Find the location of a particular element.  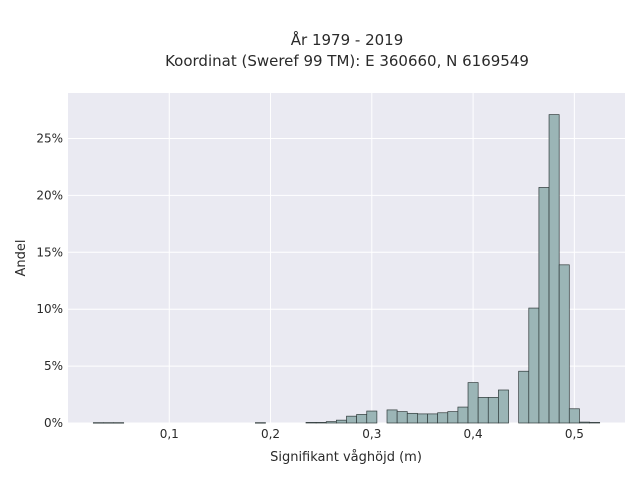

y-tick-label: 10% is located at coordinates (49, 309).